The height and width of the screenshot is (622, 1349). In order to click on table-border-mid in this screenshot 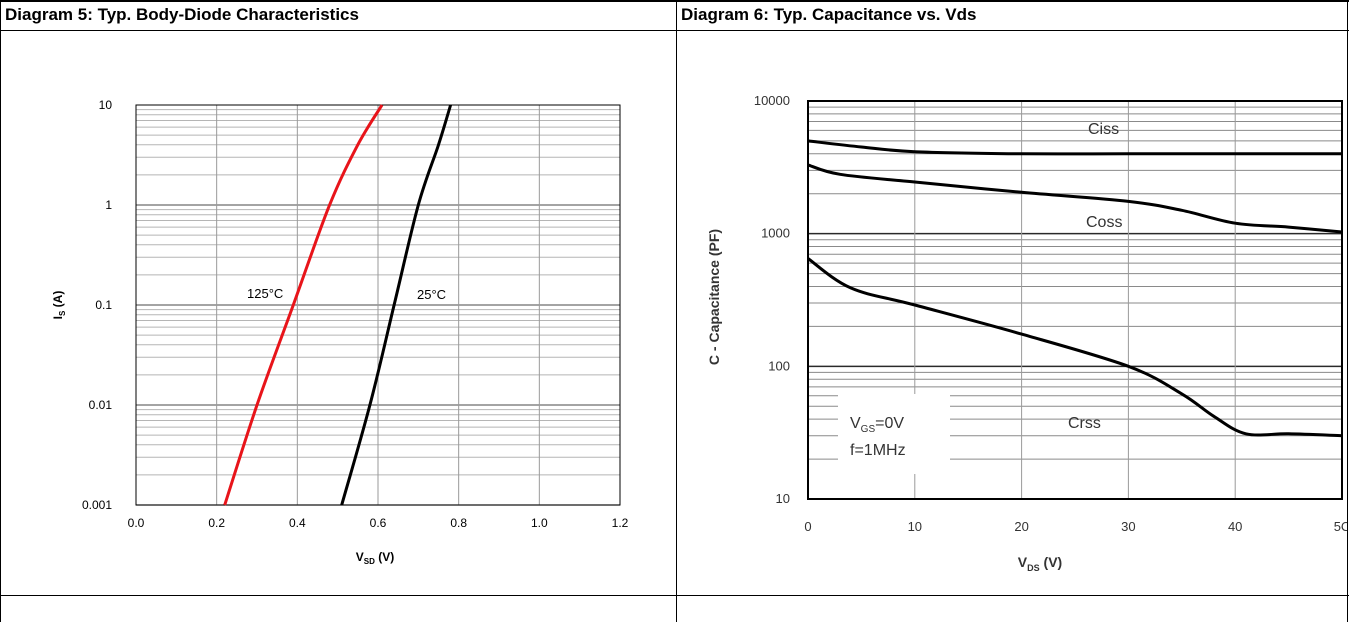, I will do `click(674, 595)`.